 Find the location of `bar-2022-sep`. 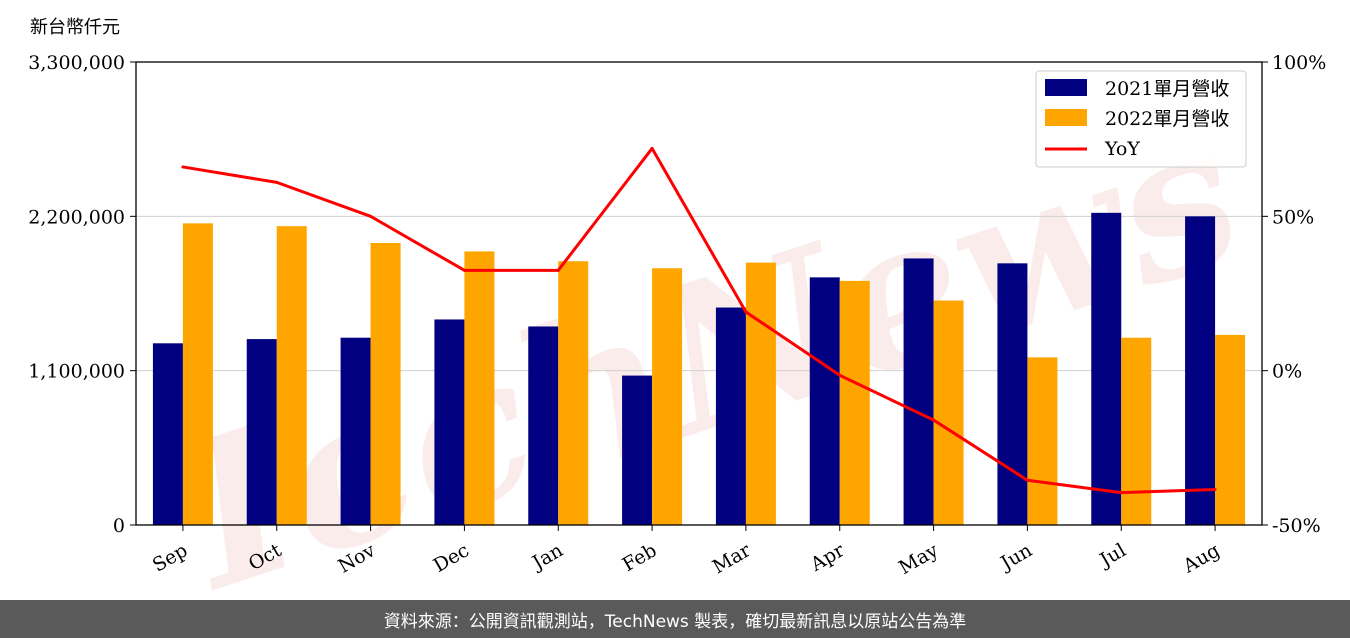

bar-2022-sep is located at coordinates (197, 374).